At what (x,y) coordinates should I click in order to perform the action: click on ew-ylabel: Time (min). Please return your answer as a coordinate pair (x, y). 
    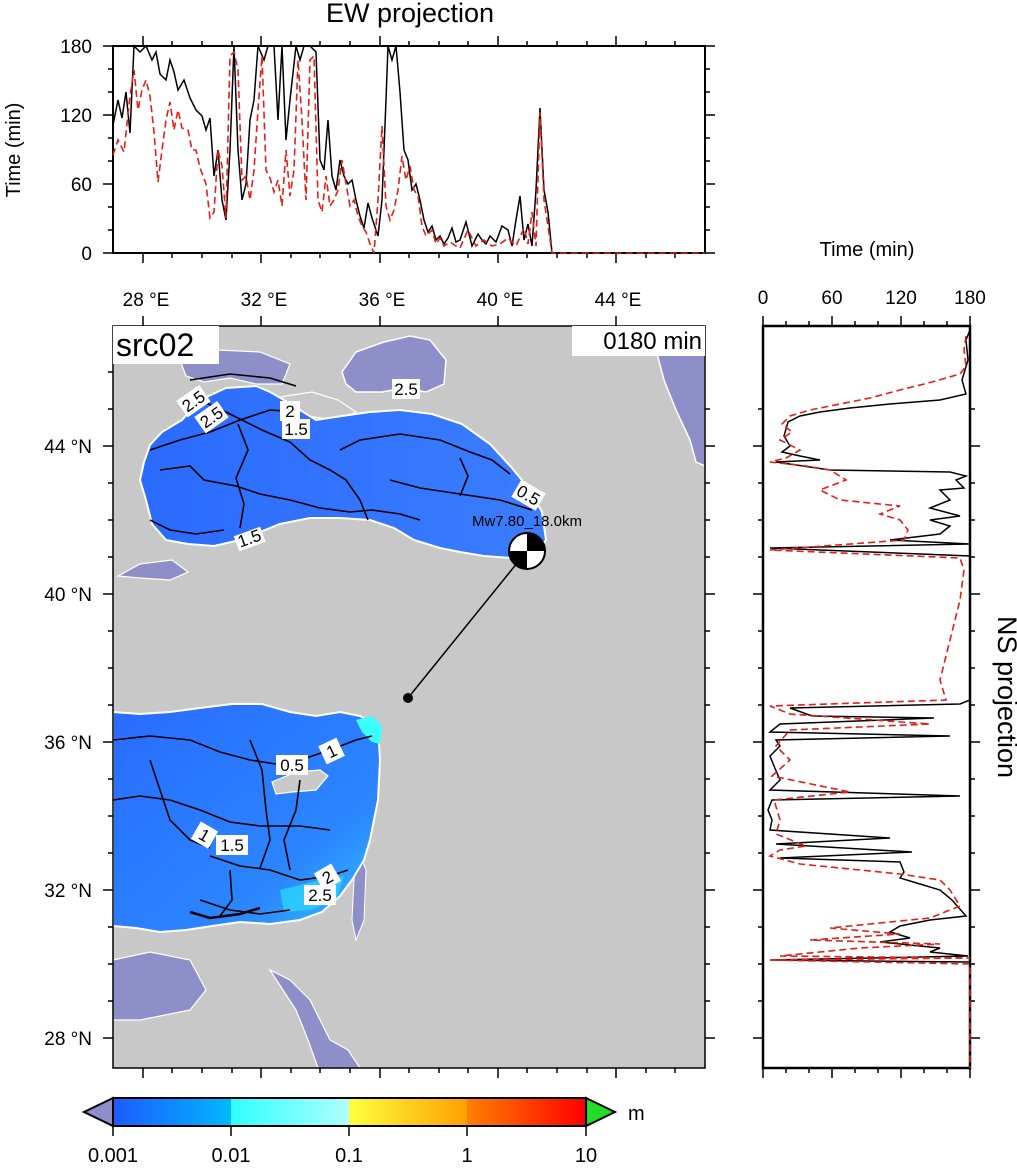
    Looking at the image, I should click on (14, 150).